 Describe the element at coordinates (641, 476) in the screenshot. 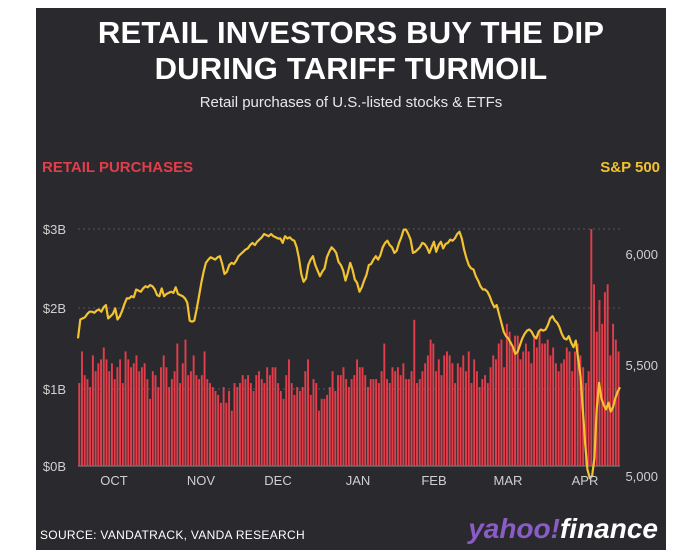

I see `right-axis-tick-label: 5,000` at that location.